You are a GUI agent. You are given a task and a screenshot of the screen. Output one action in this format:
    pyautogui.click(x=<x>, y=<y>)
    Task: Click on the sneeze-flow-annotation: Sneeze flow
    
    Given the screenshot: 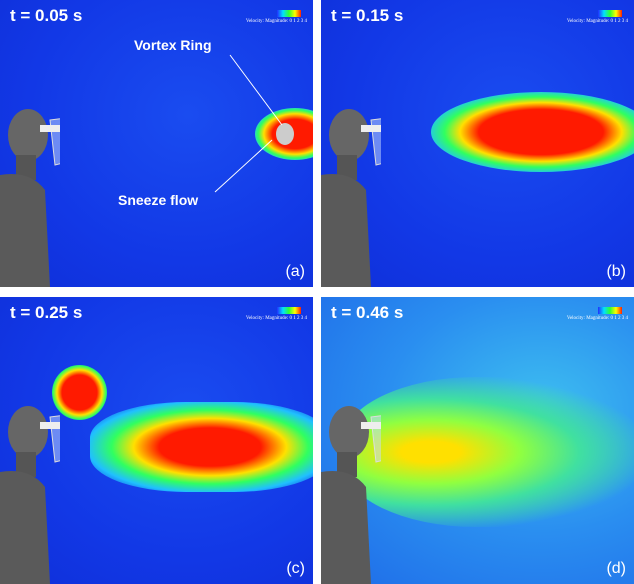 What is the action you would take?
    pyautogui.click(x=158, y=200)
    